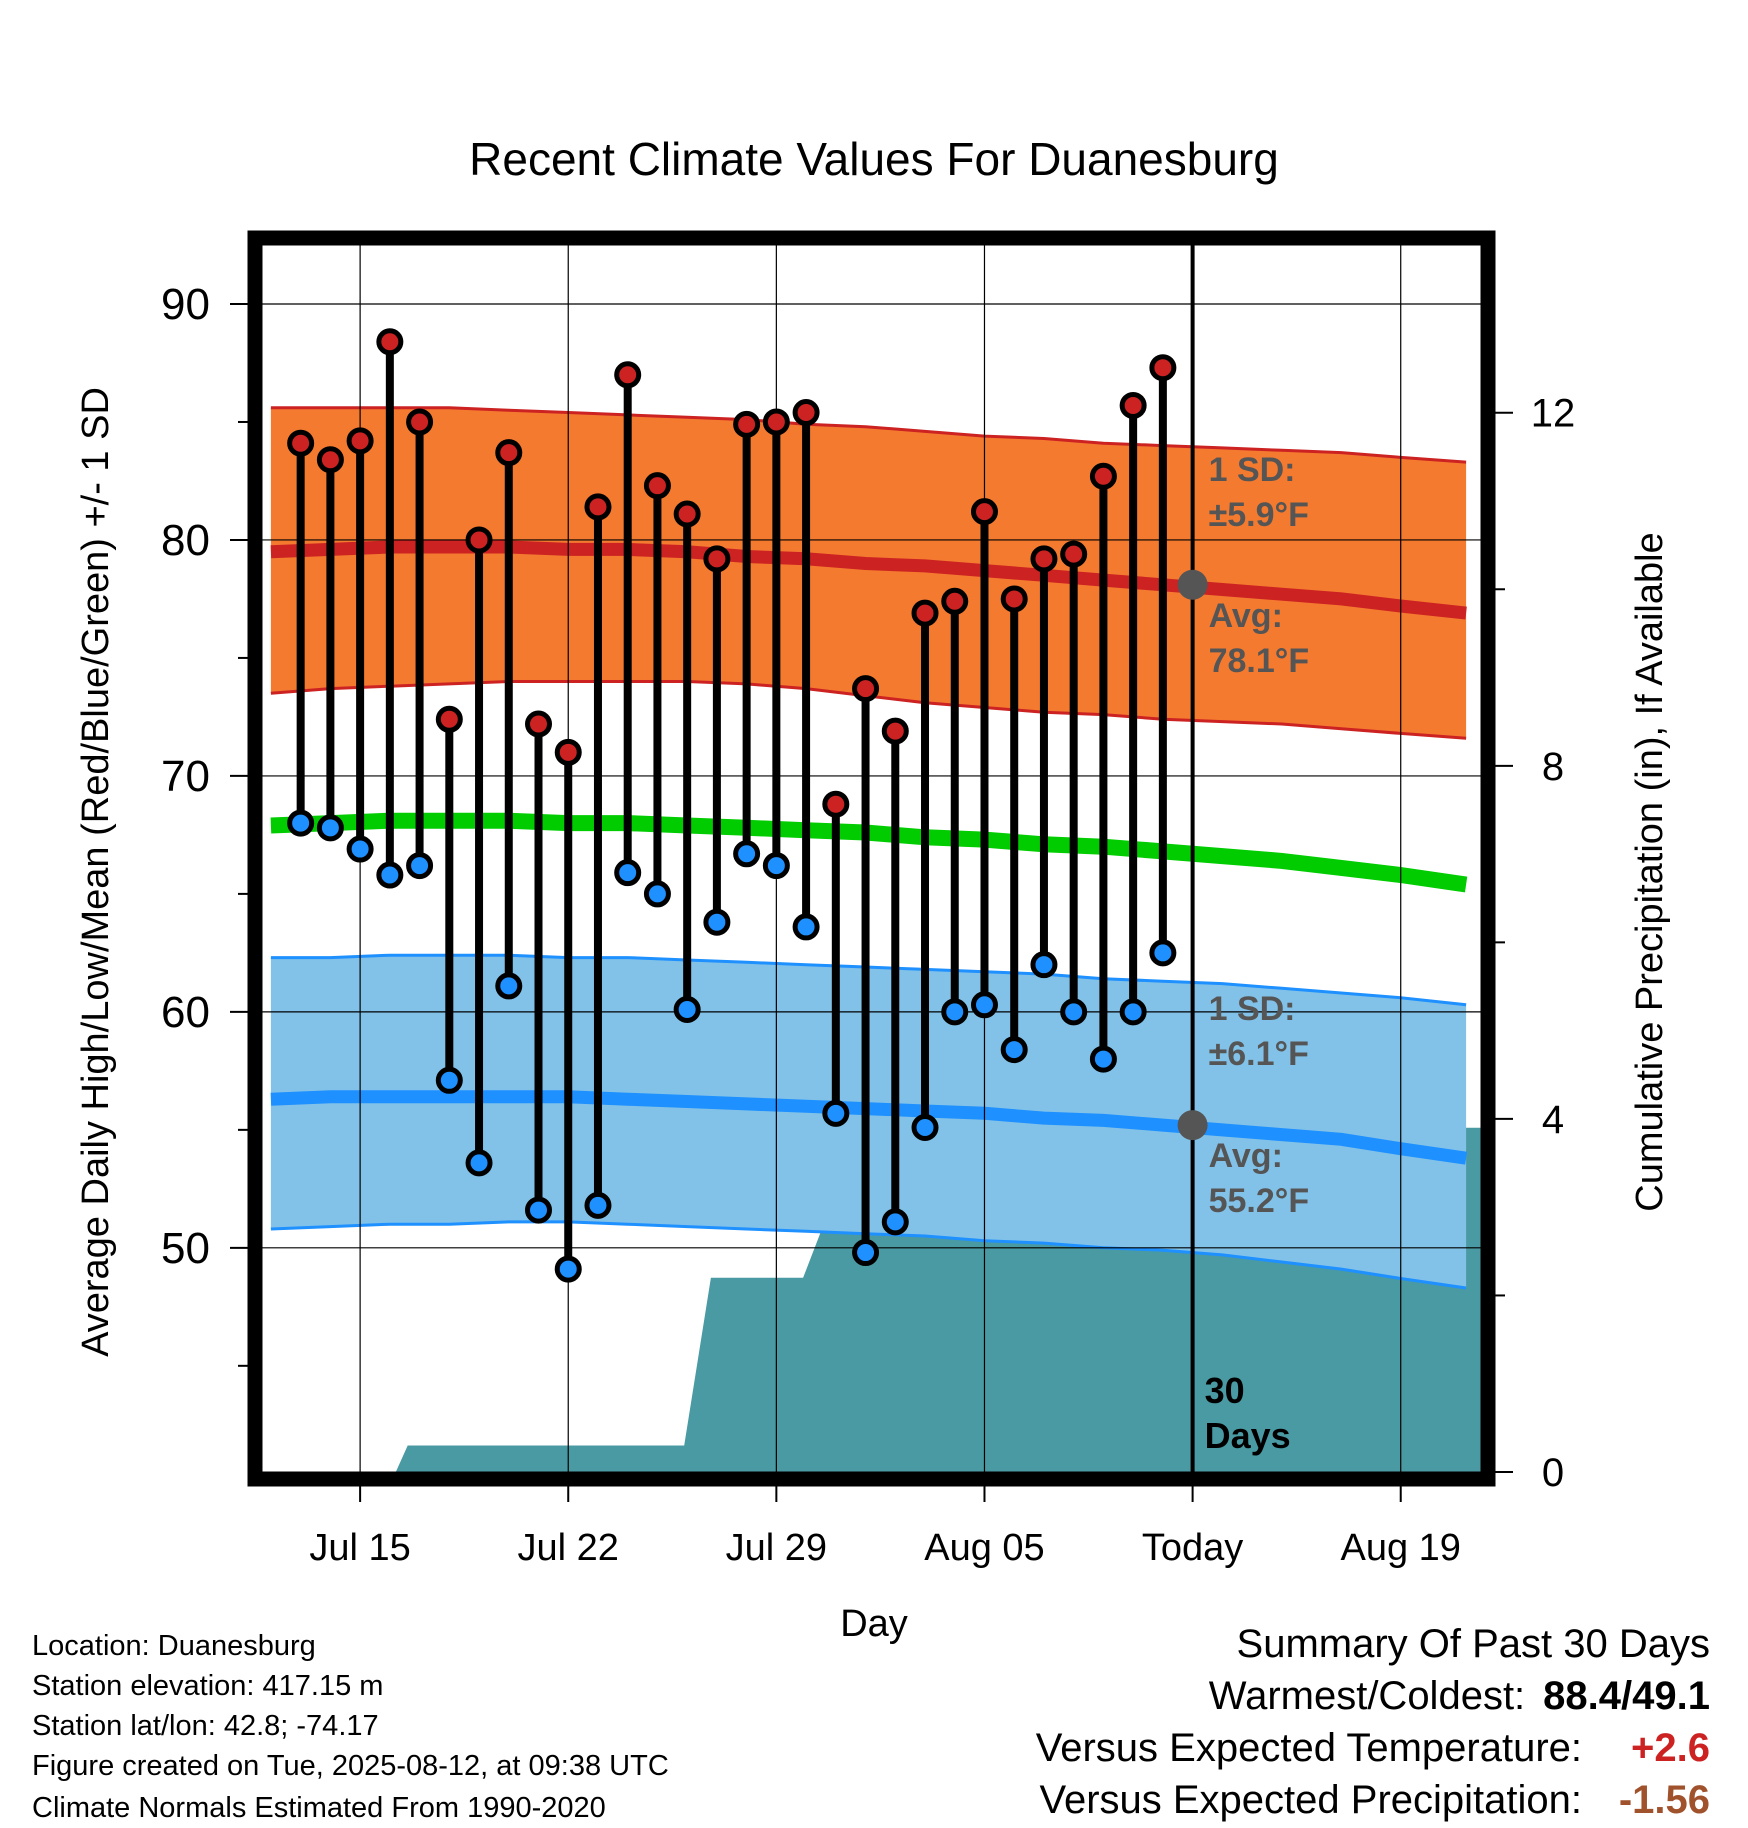 This screenshot has height=1828, width=1748. I want to click on high-sd-value: ±5.9°F, so click(1259, 515).